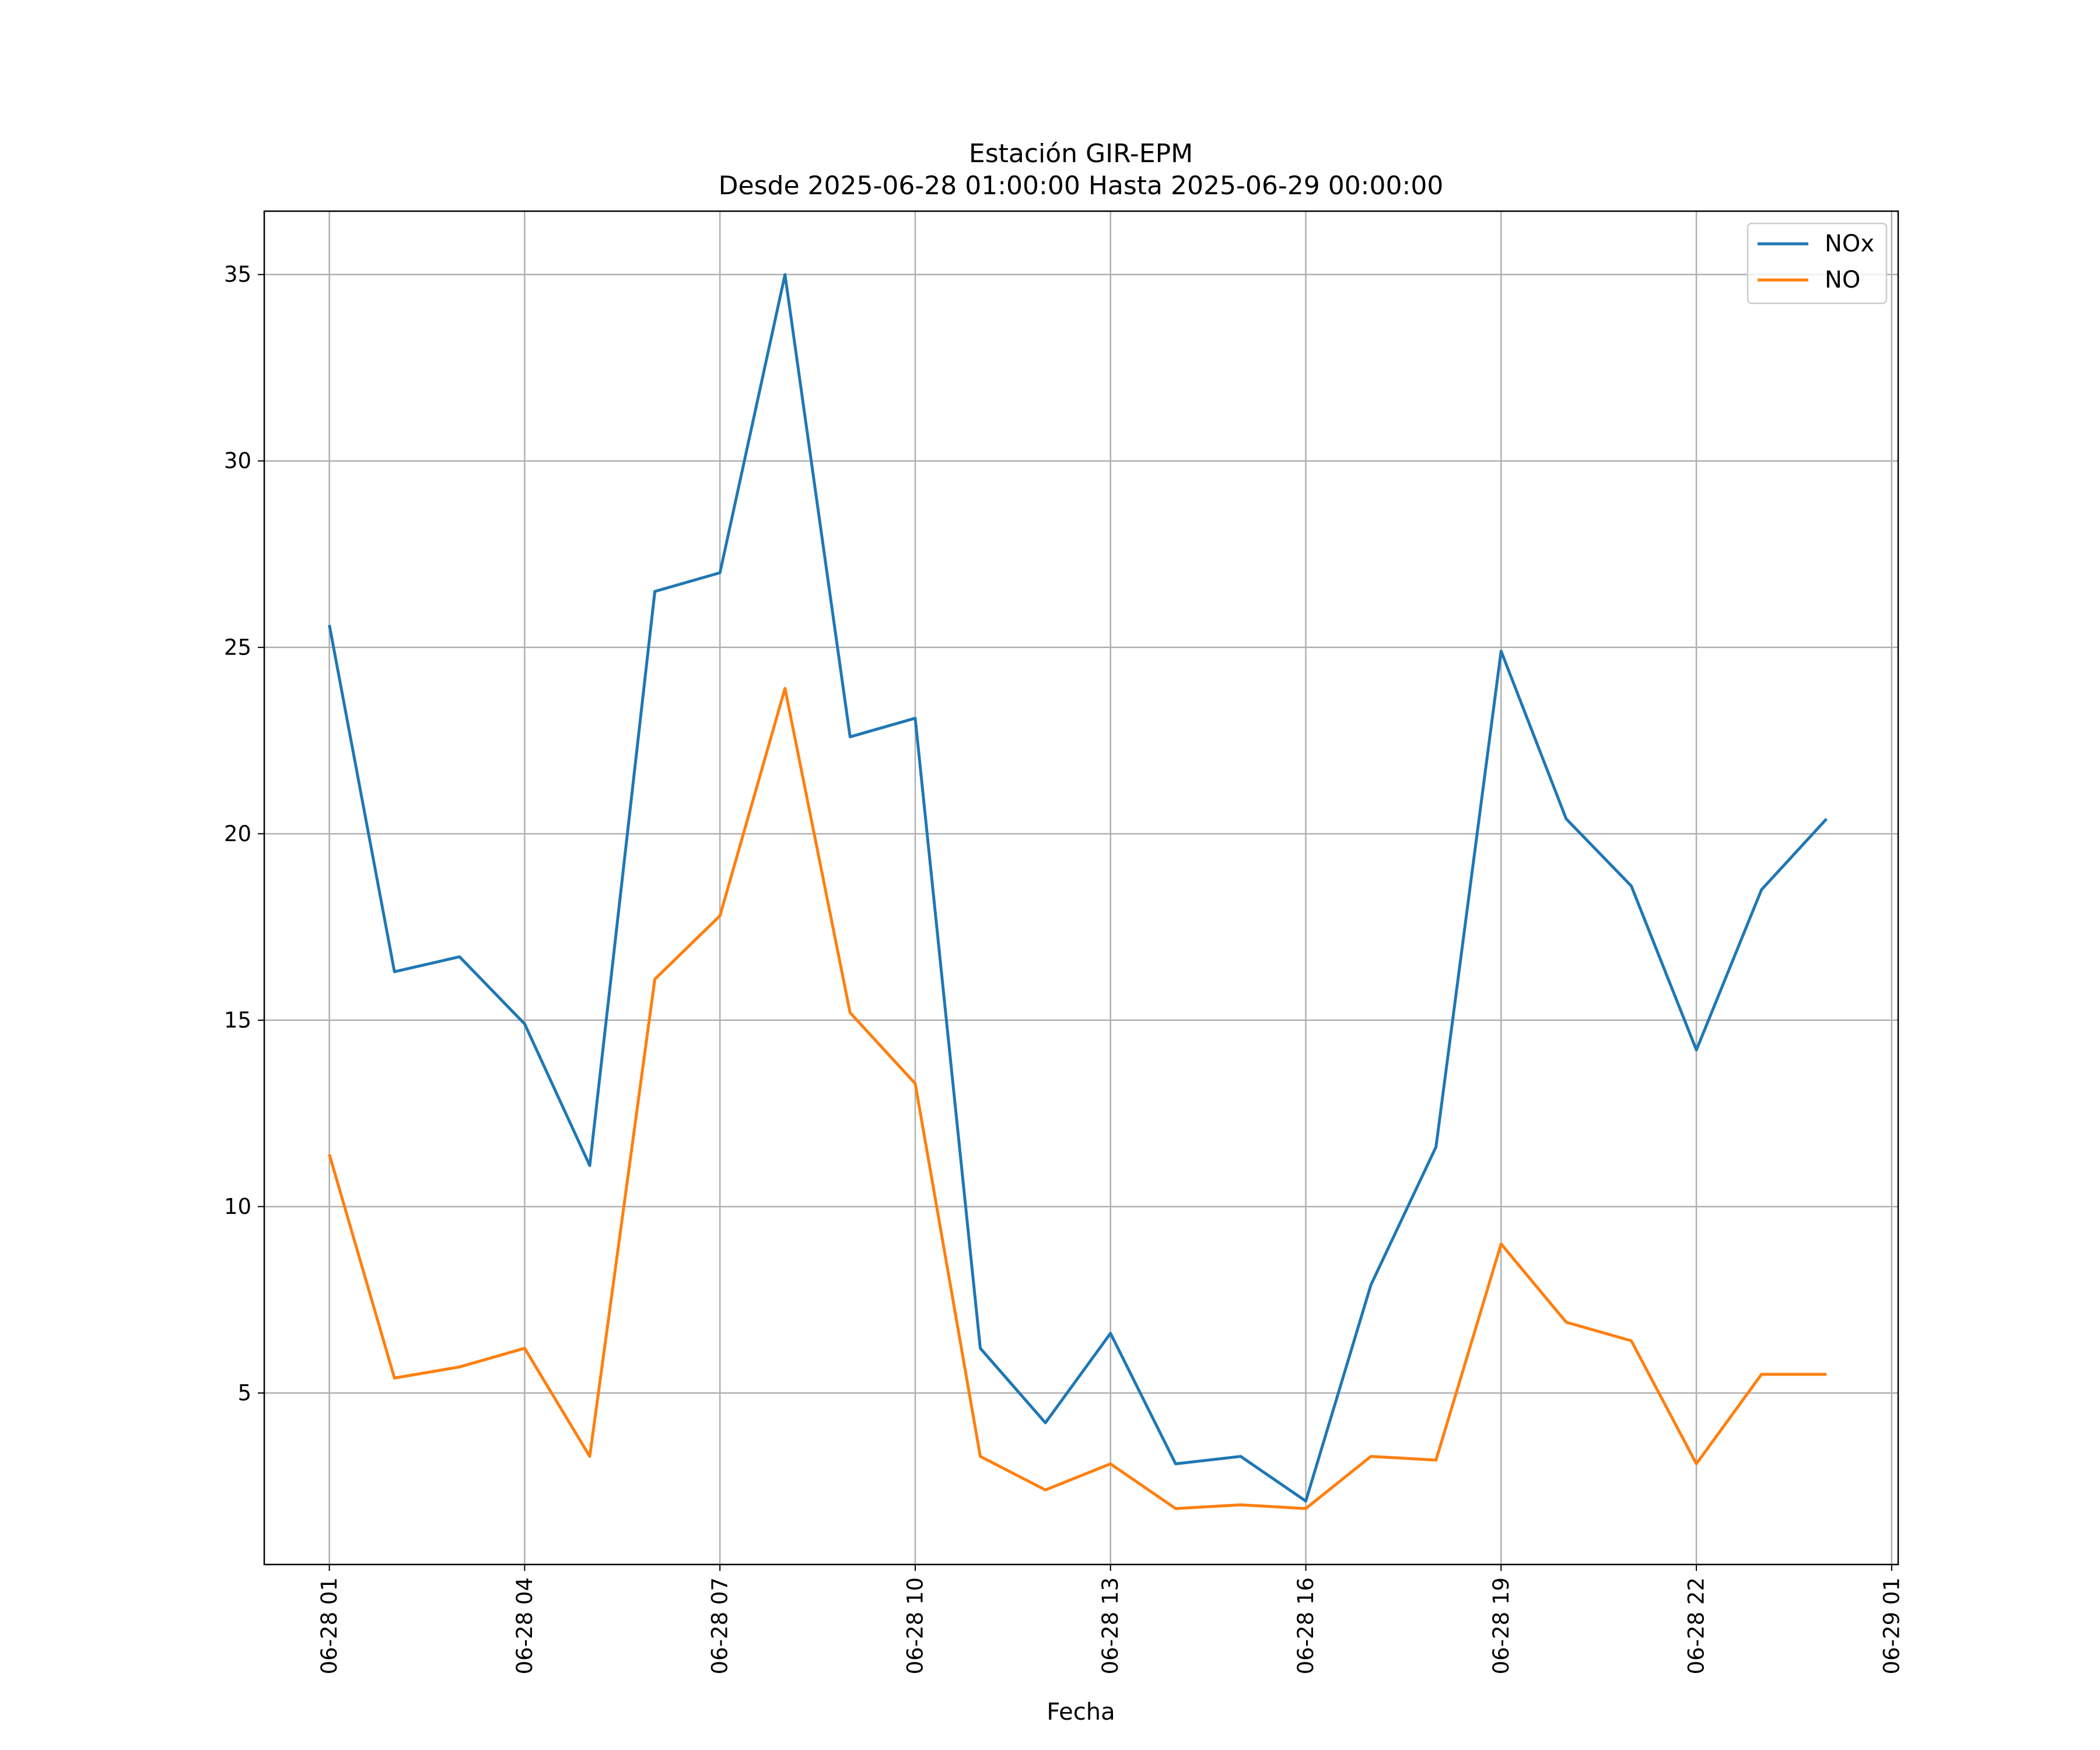  I want to click on y-axis: 5 10 15 20 25 30 35, so click(244, 834).